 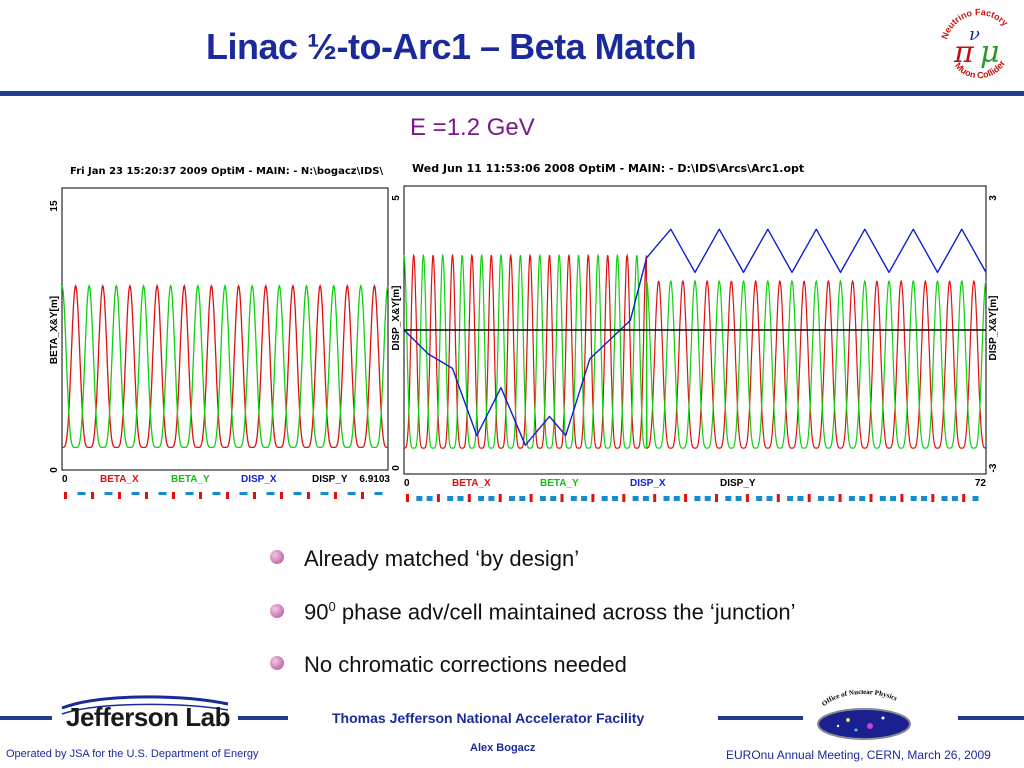 What do you see at coordinates (448, 665) in the screenshot?
I see `bullet-3: No chromatic corrections needed` at bounding box center [448, 665].